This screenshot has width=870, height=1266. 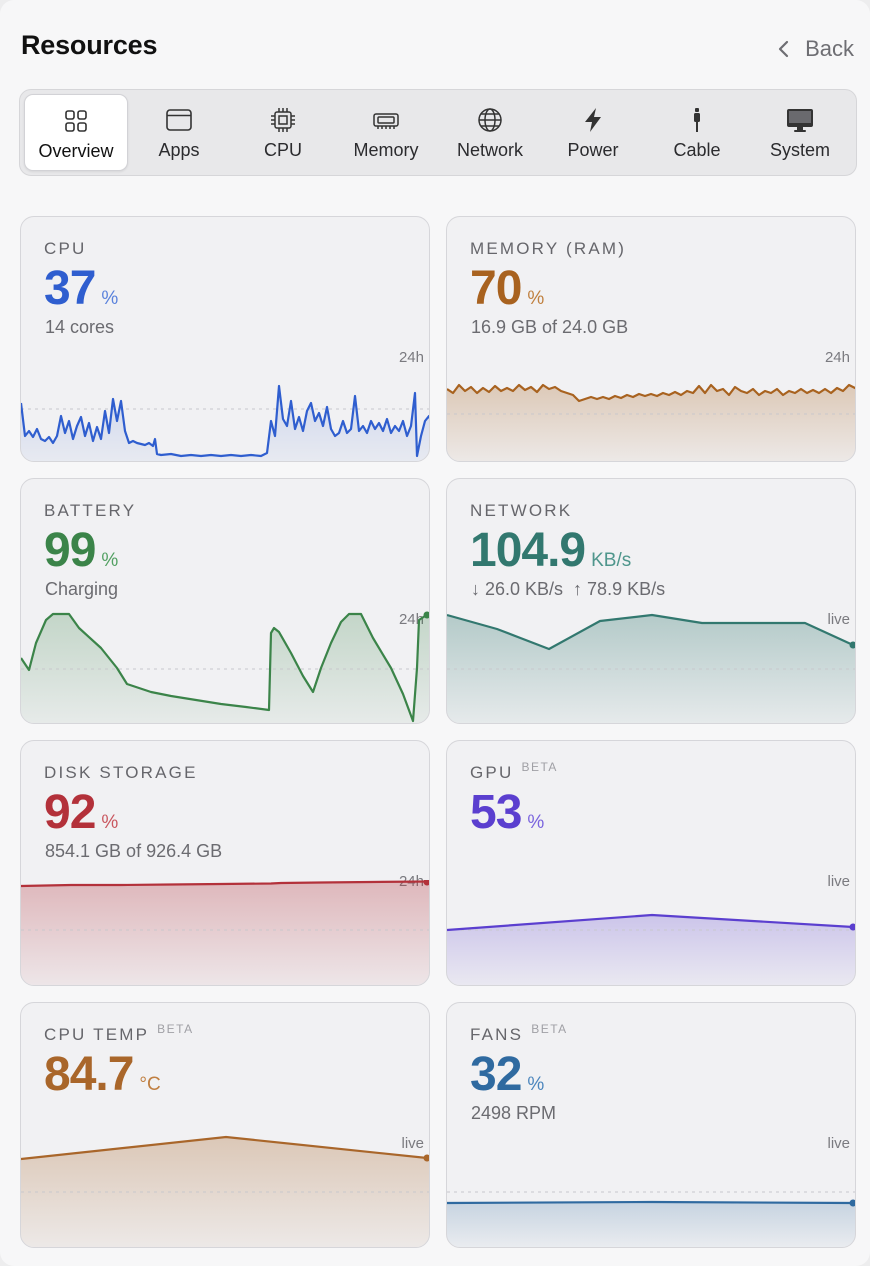 I want to click on cpu-temp-card: CPU TEMP BETA 84.7 °C live, so click(x=225, y=1125).